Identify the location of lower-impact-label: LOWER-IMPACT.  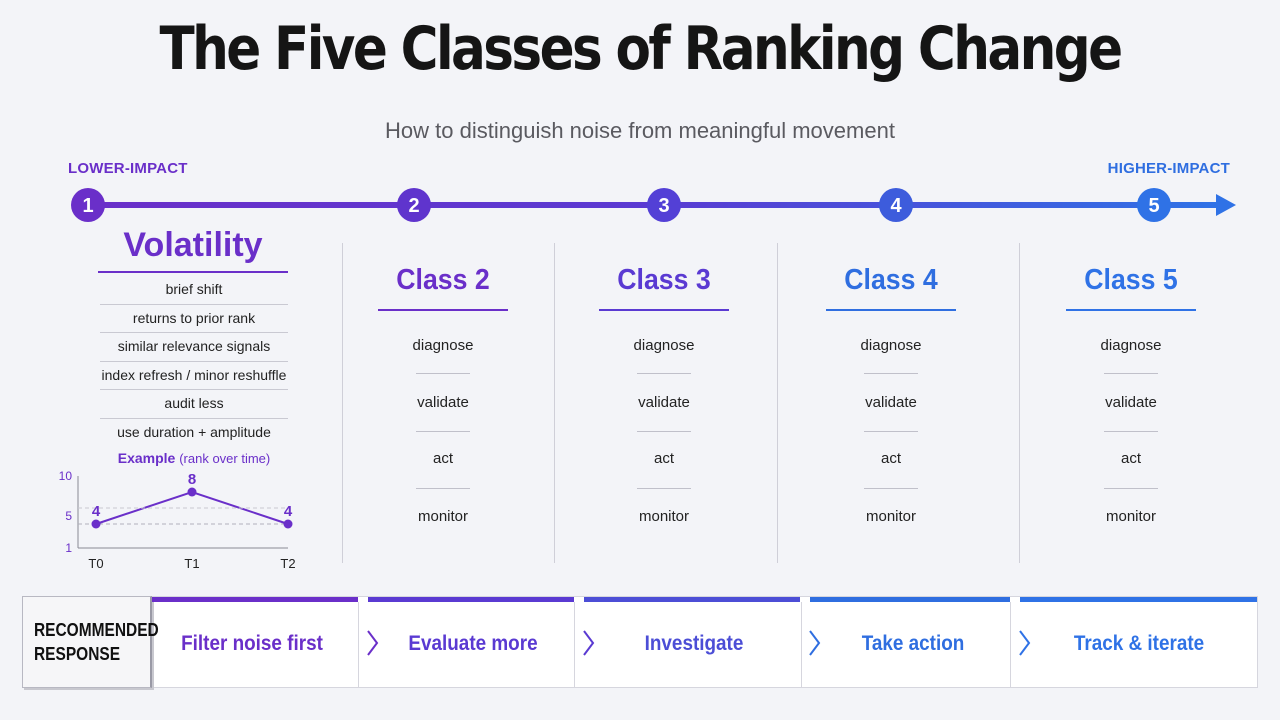
(128, 168).